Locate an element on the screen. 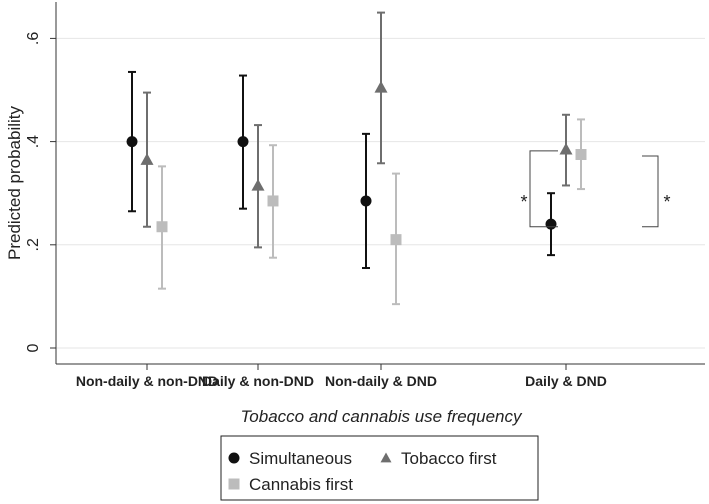  legend-label-cannabis-first: Cannabis first is located at coordinates (301, 484).